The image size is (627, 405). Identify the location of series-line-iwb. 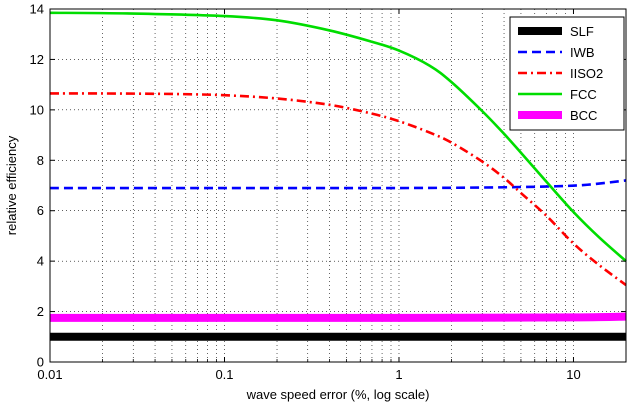
(338, 184).